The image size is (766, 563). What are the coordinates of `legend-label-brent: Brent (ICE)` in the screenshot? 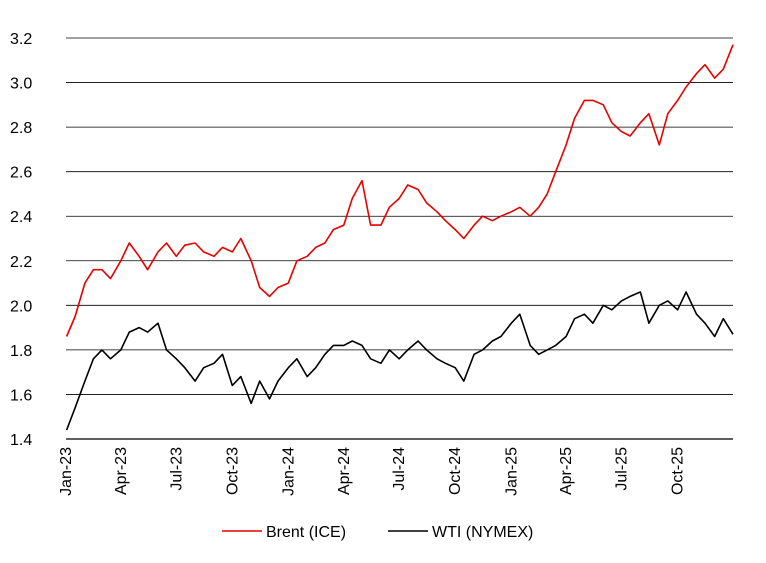 It's located at (306, 532).